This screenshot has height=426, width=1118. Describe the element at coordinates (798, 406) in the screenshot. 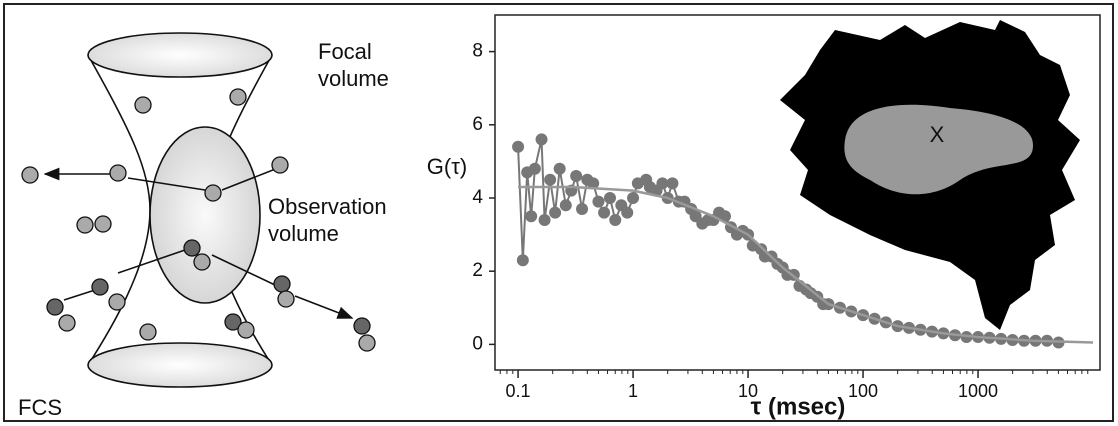

I see `x-axis-title: τ (msec)` at that location.